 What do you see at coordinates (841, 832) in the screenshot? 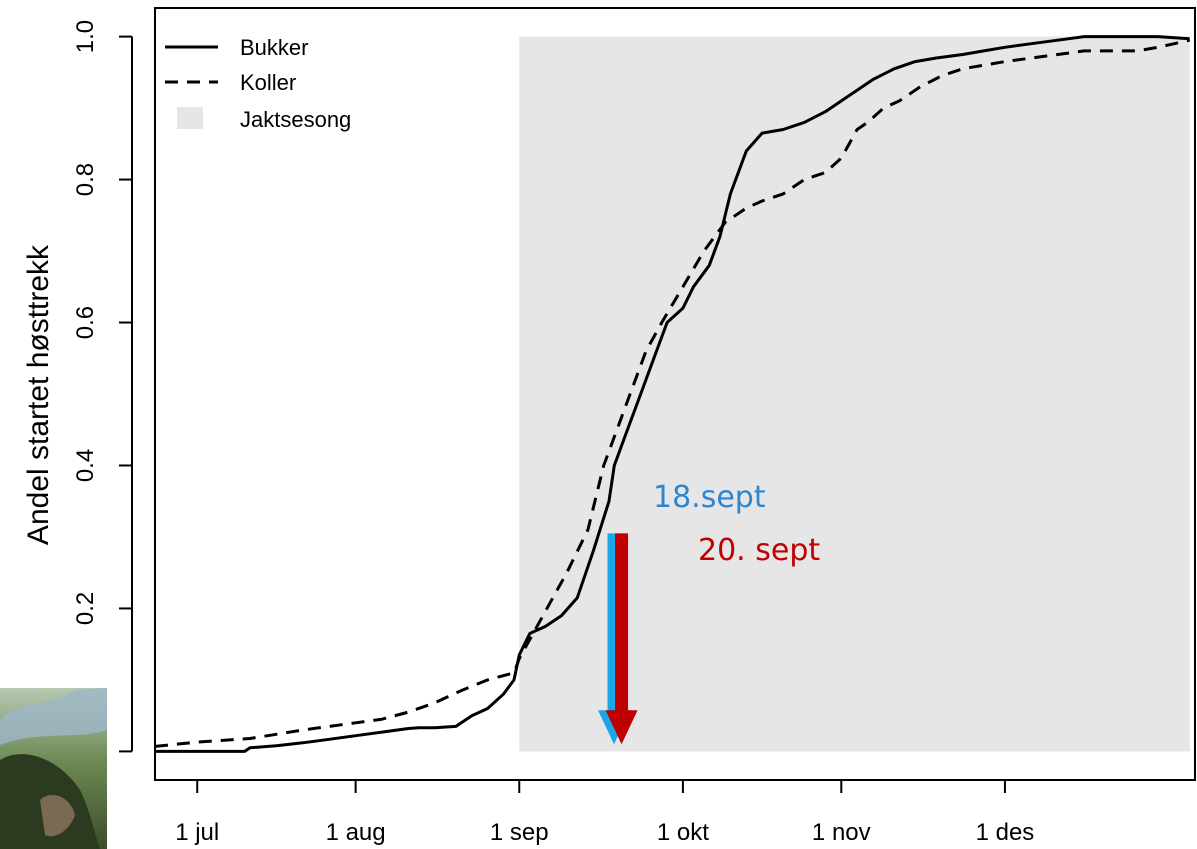
I see `x-tick-label: 1 nov` at bounding box center [841, 832].